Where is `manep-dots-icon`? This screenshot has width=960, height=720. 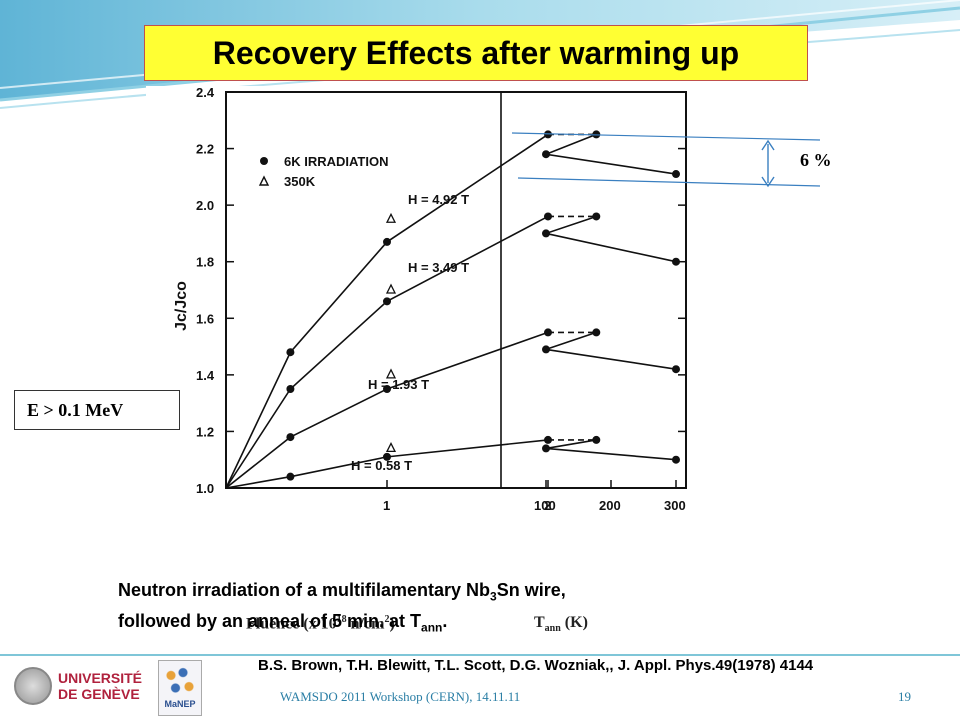
manep-dots-icon is located at coordinates (180, 681).